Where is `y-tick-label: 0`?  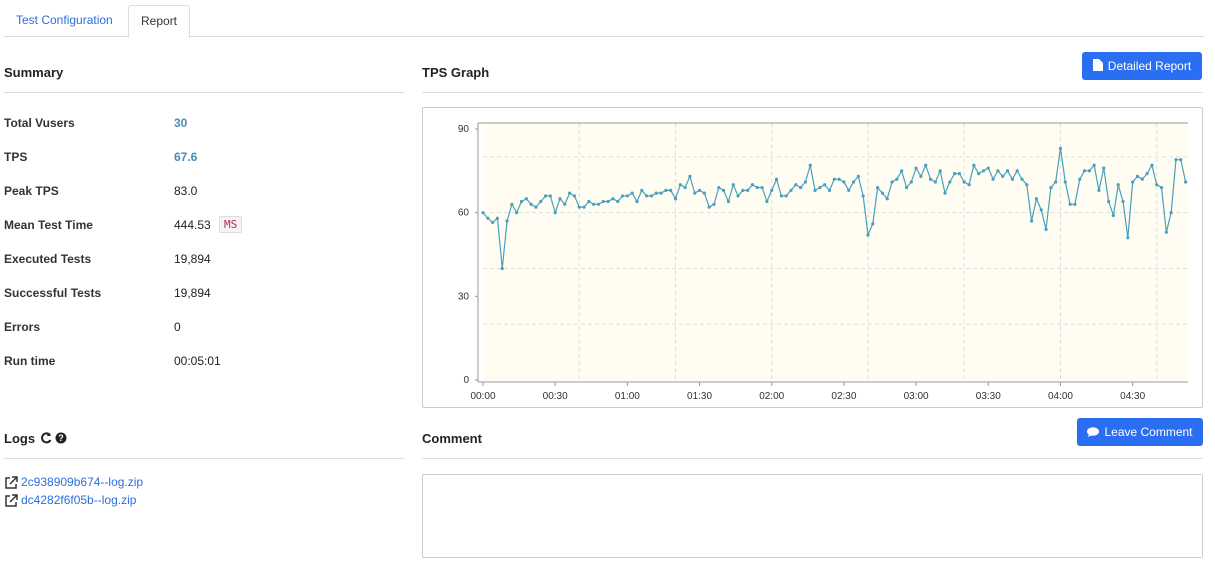
y-tick-label: 0 is located at coordinates (466, 380).